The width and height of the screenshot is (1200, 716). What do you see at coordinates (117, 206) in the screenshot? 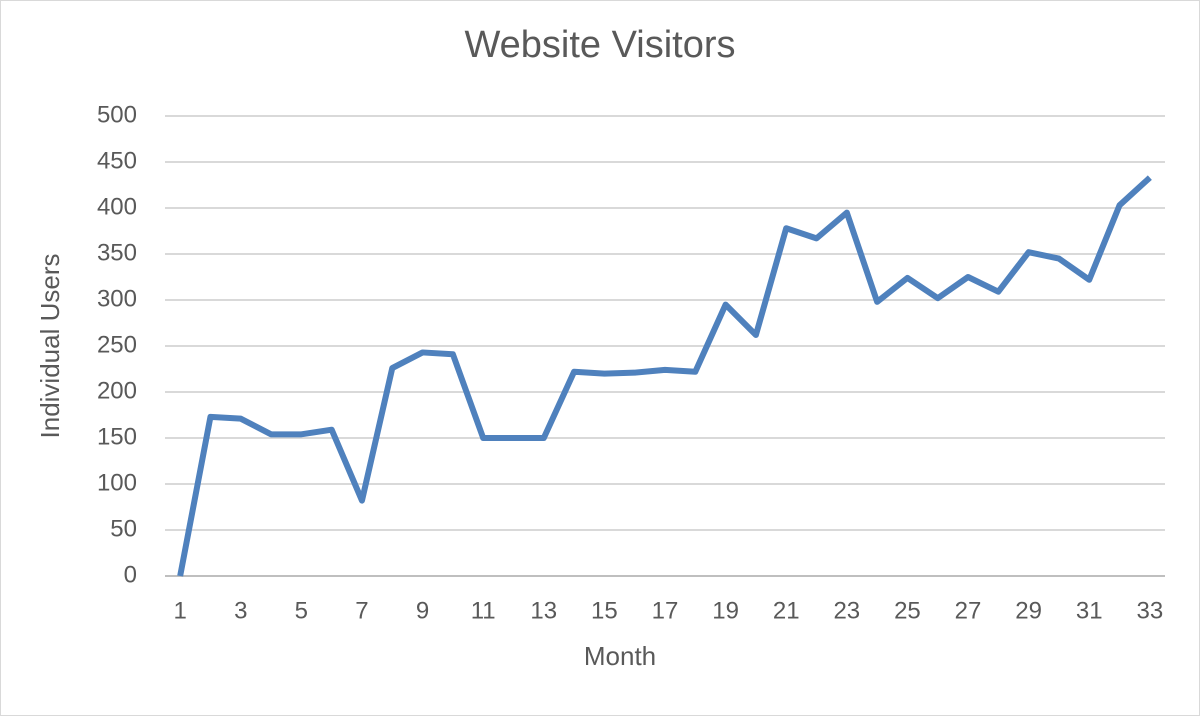
I see `y-tick-label: 400` at bounding box center [117, 206].